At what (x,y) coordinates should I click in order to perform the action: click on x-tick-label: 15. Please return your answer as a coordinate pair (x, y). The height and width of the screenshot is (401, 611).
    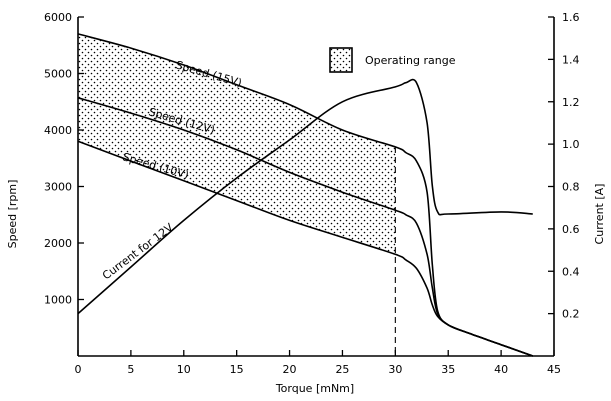
    Looking at the image, I should click on (237, 369).